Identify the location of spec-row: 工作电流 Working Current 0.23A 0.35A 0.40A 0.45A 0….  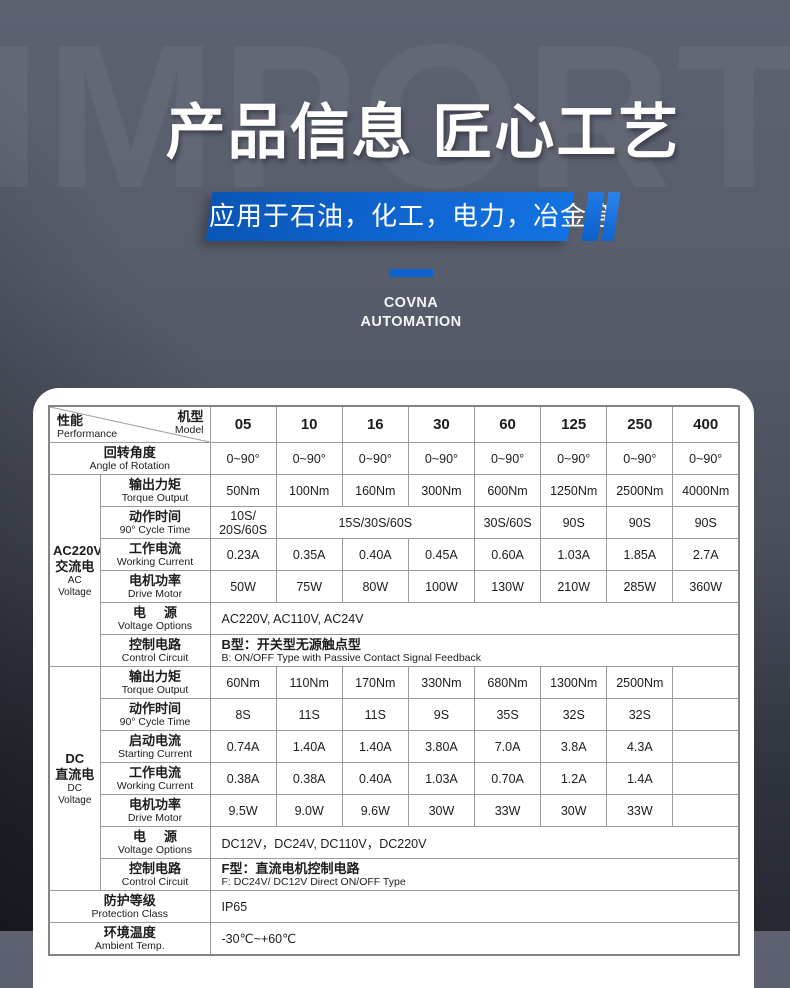
(394, 554).